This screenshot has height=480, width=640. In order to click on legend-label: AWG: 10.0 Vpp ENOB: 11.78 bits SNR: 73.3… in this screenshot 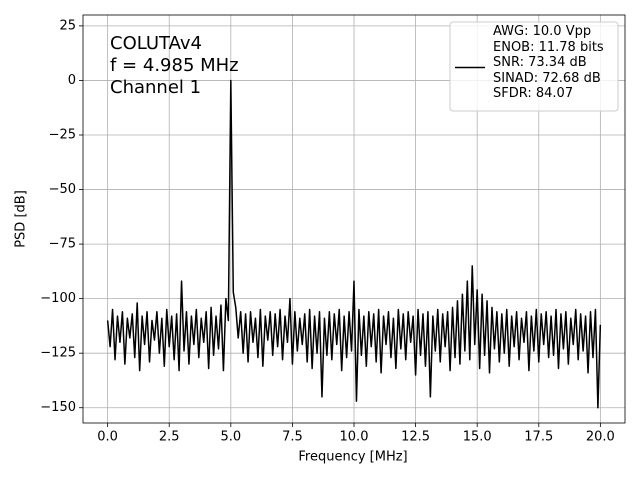, I will do `click(548, 63)`.